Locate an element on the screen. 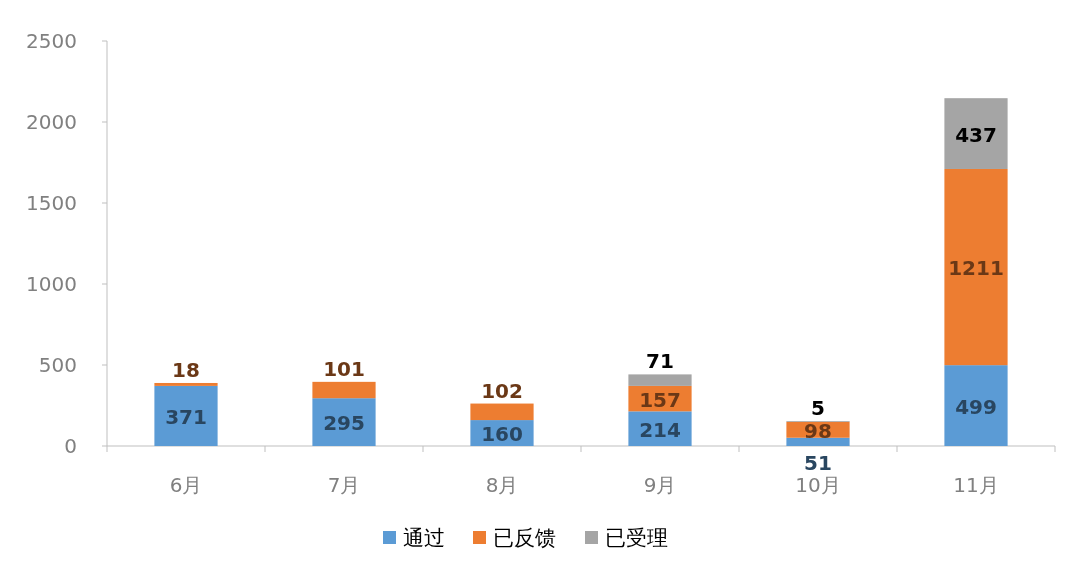 The height and width of the screenshot is (572, 1080). x-tick-label: 6月 is located at coordinates (186, 485).